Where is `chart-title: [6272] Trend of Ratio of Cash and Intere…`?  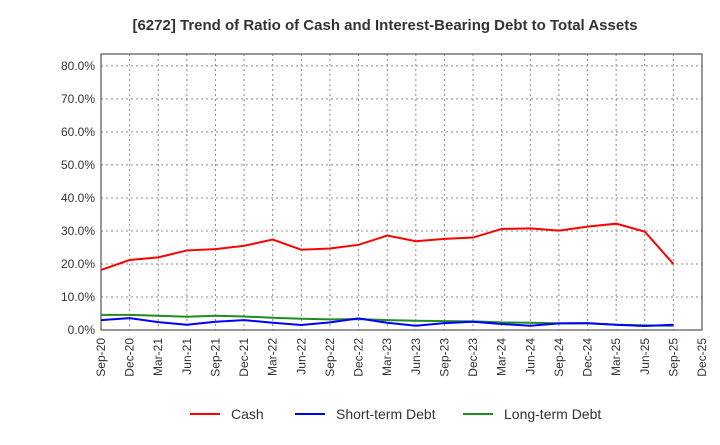 chart-title: [6272] Trend of Ratio of Cash and Intere… is located at coordinates (384, 25).